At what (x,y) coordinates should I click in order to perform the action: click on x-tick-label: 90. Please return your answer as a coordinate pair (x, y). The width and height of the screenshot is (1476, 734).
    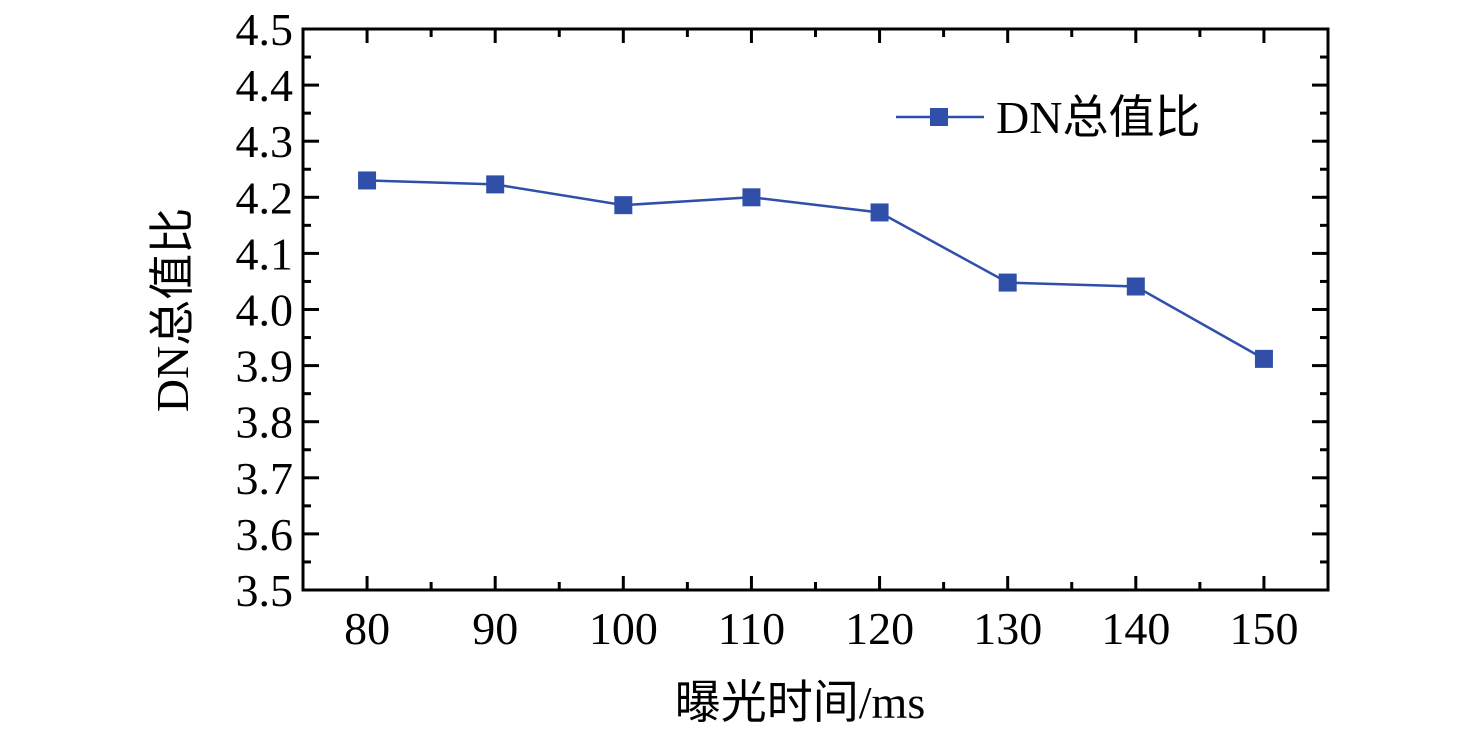
    Looking at the image, I should click on (495, 628).